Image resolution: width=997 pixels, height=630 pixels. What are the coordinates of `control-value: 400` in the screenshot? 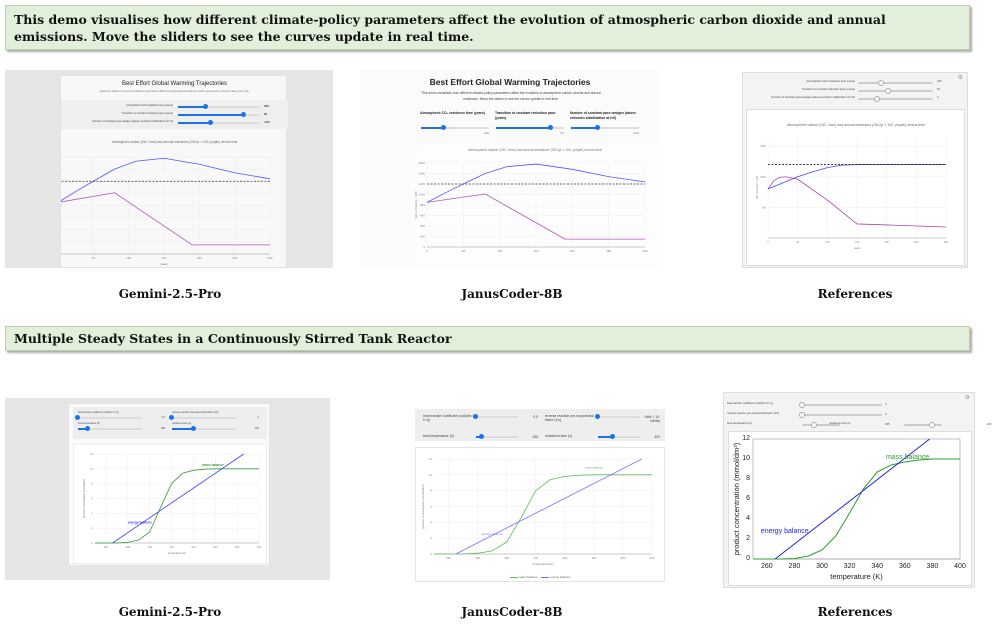 It's located at (657, 437).